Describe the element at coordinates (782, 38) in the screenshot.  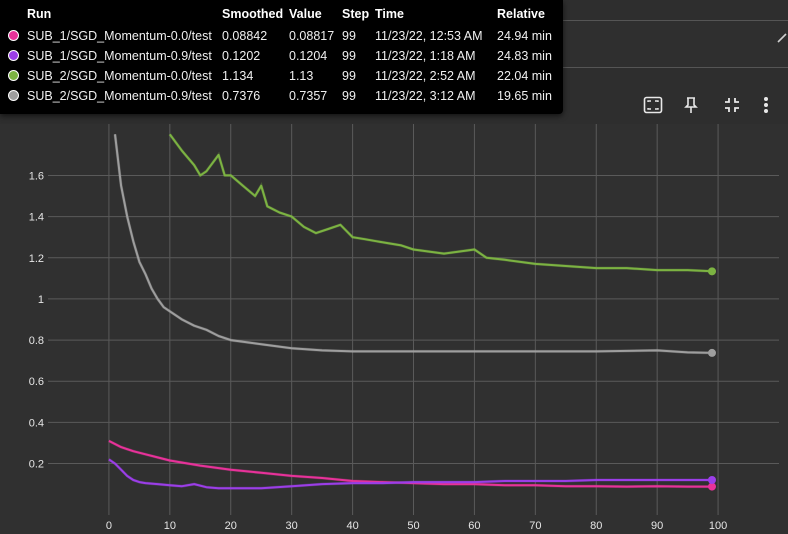
I see `expand-icon` at that location.